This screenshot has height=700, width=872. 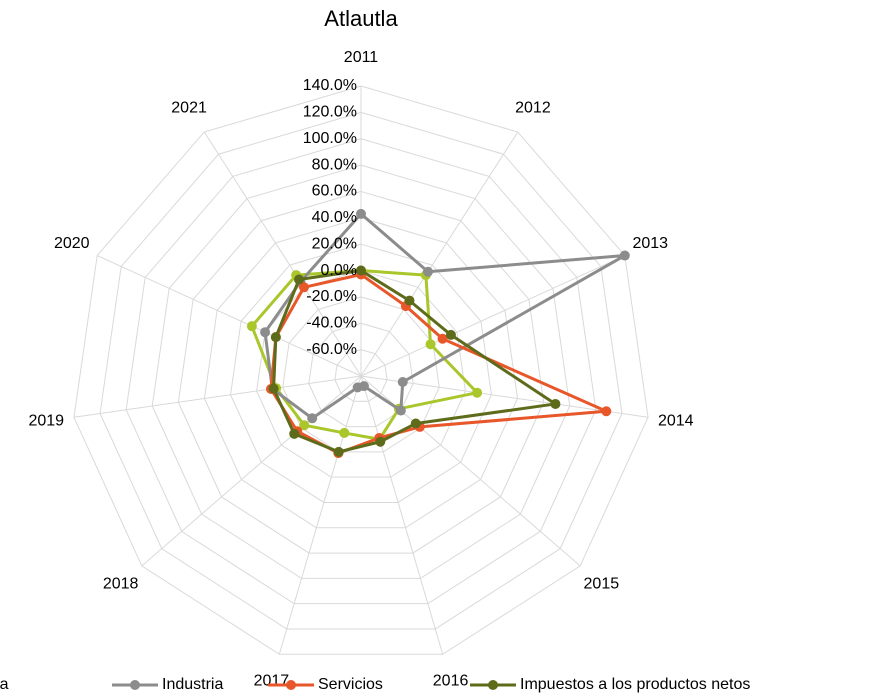 I want to click on legend-label: Industria, so click(x=192, y=684).